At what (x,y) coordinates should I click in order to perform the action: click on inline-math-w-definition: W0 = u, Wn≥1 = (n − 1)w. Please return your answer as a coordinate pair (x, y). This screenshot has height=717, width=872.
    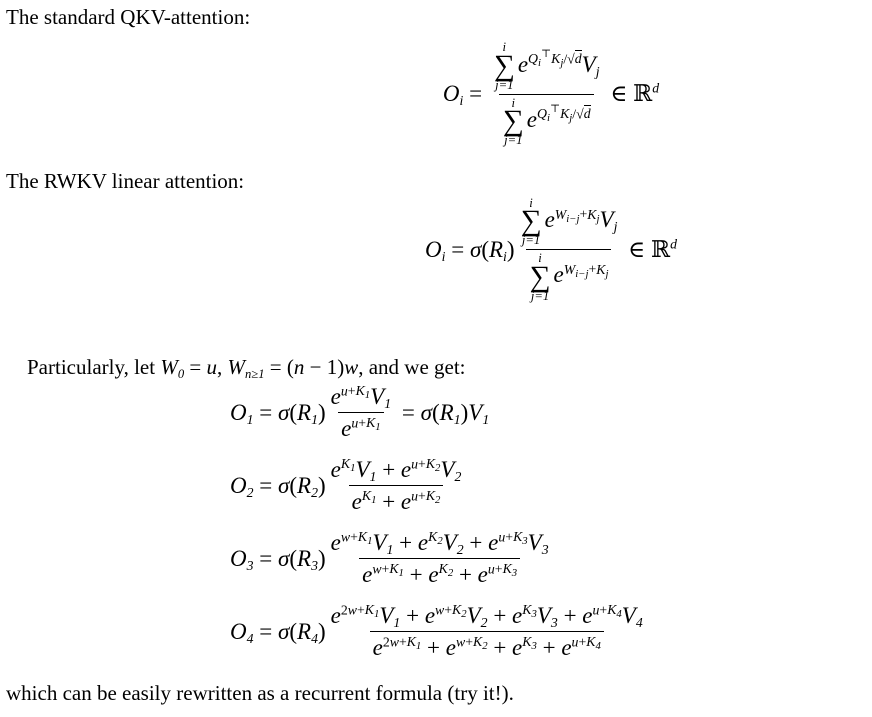
    Looking at the image, I should click on (259, 368).